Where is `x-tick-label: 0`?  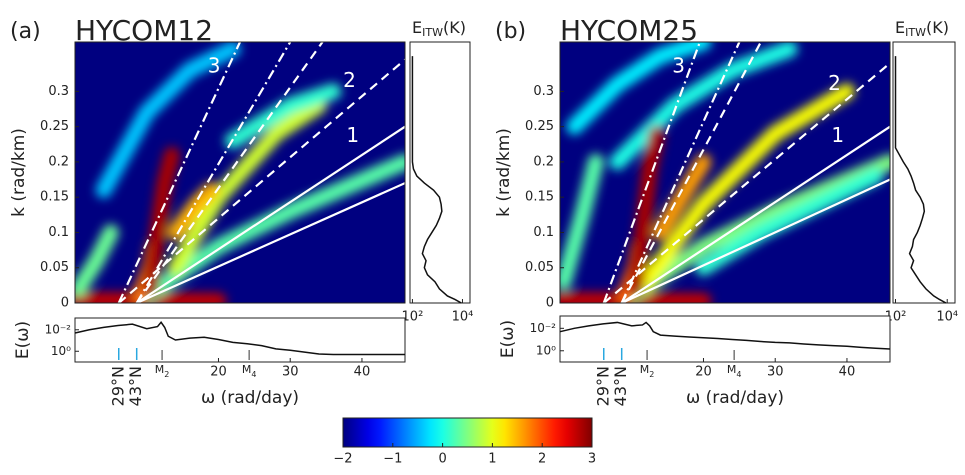 x-tick-label: 0 is located at coordinates (442, 459).